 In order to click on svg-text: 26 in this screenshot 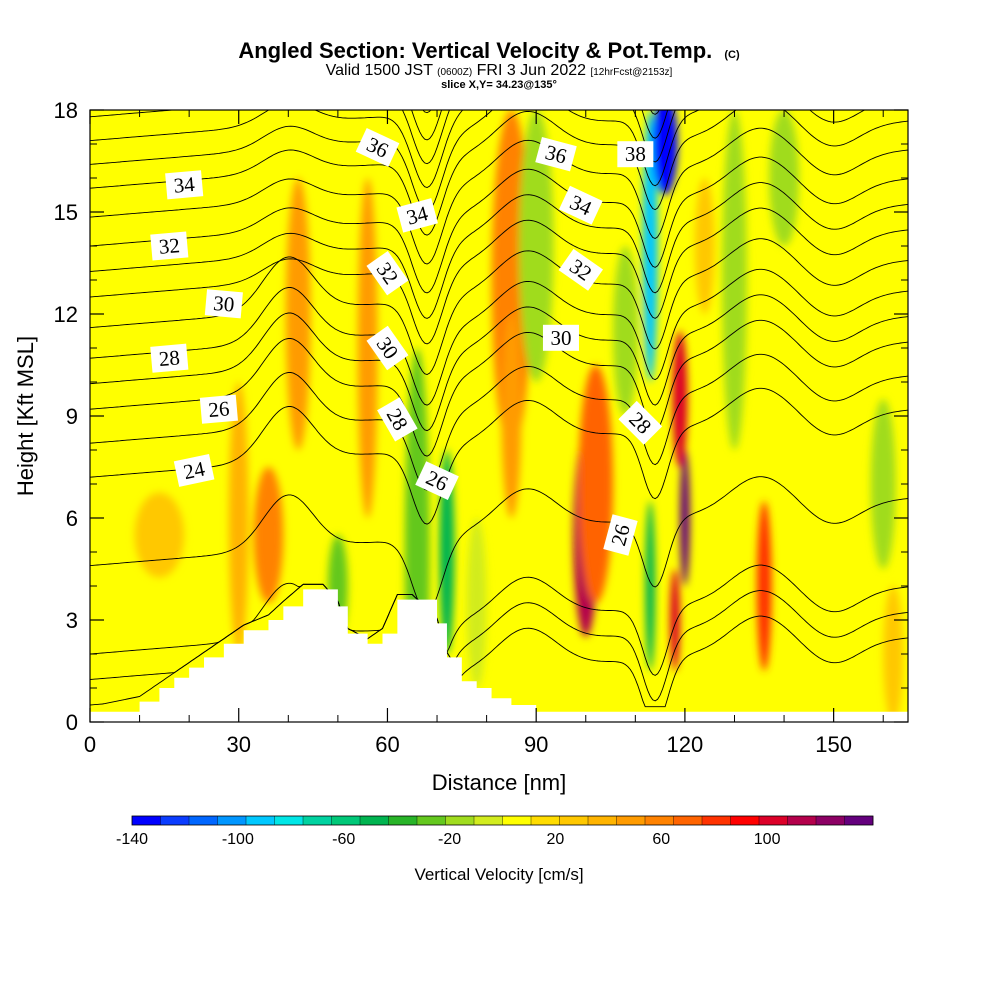, I will do `click(218, 409)`.